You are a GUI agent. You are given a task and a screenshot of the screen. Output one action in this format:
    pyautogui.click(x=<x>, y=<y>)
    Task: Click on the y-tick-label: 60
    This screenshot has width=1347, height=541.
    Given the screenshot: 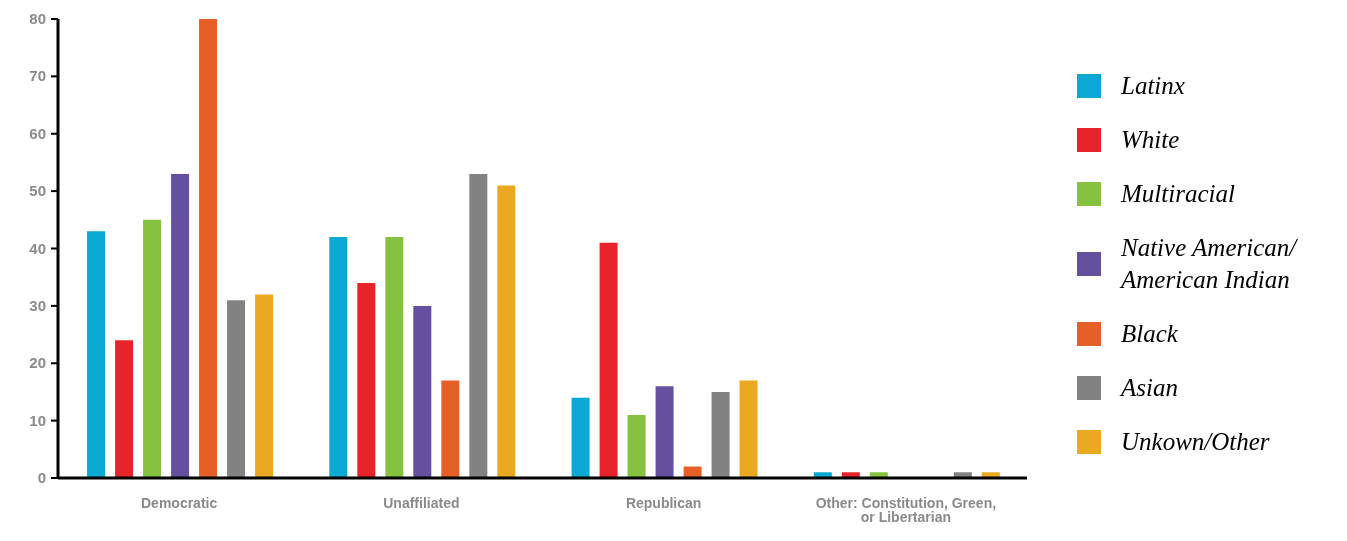 What is the action you would take?
    pyautogui.click(x=37, y=133)
    